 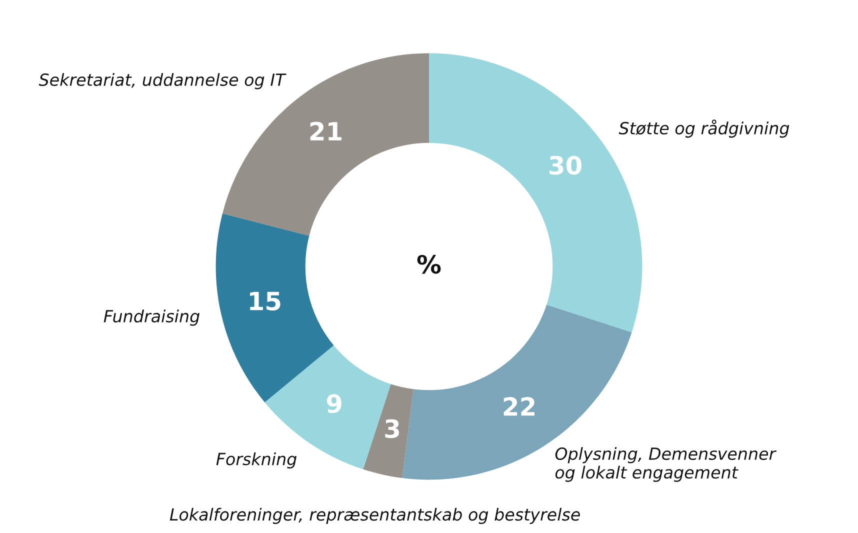 I want to click on donut-slice, so click(x=388, y=431).